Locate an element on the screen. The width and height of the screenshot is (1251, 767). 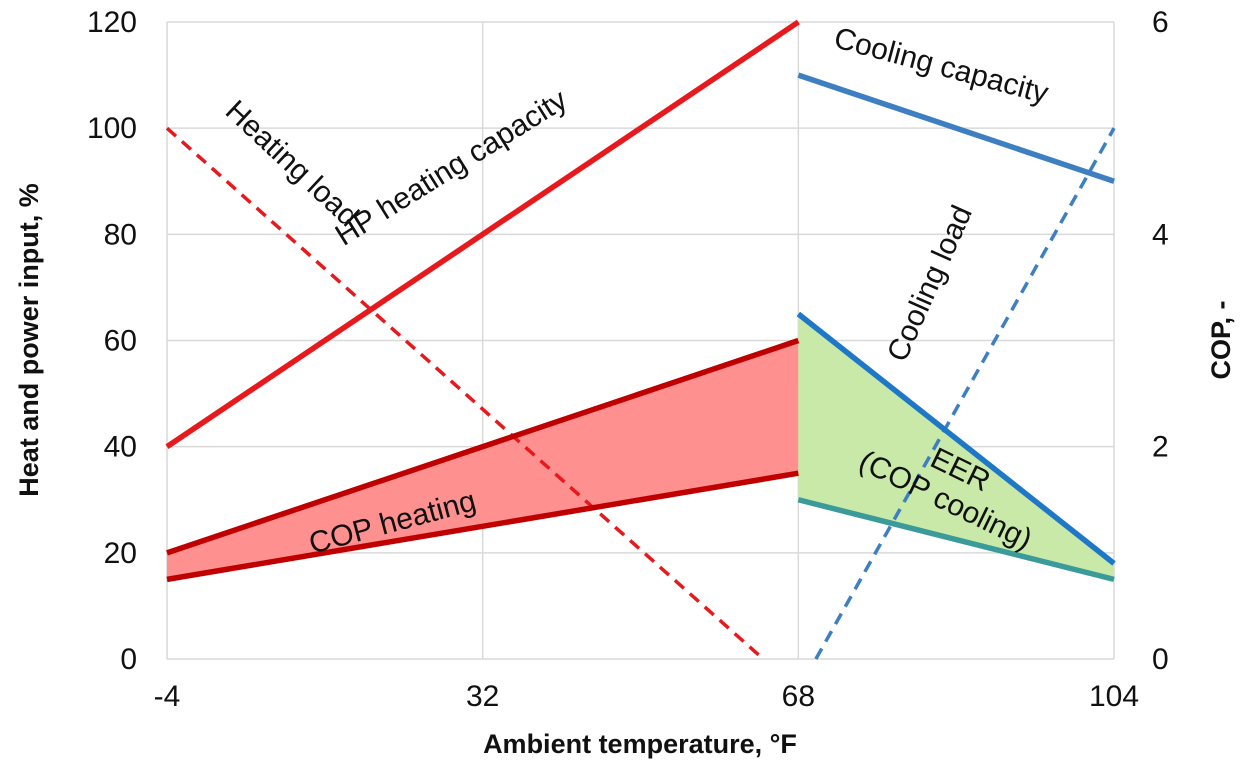
y-tick-label: 100 is located at coordinates (112, 128).